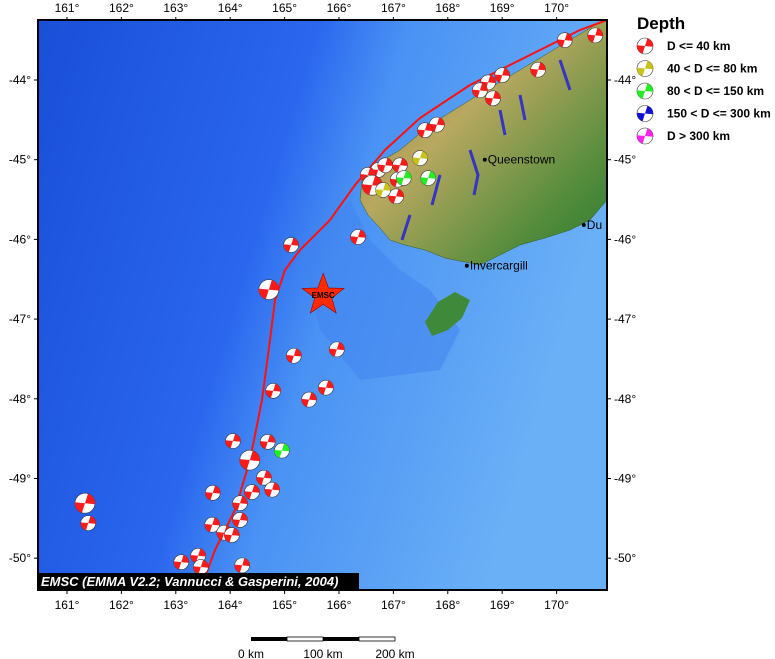 The width and height of the screenshot is (775, 659). I want to click on lon-label-bottom: 165°, so click(284, 605).